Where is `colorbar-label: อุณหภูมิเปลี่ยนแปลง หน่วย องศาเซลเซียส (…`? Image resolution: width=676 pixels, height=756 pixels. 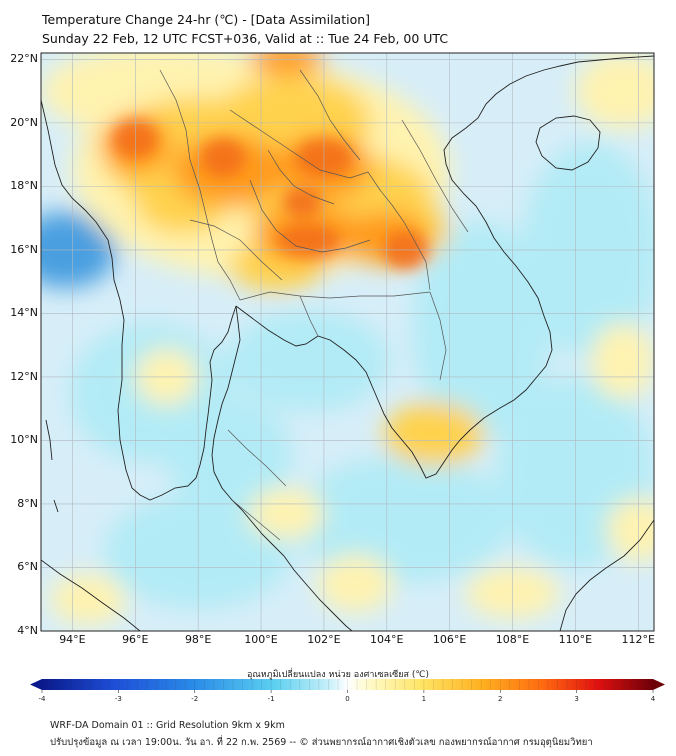
colorbar-label: อุณหภูมิเปลี่ยนแปลง หน่วย องศาเซลเซียส (… is located at coordinates (338, 675).